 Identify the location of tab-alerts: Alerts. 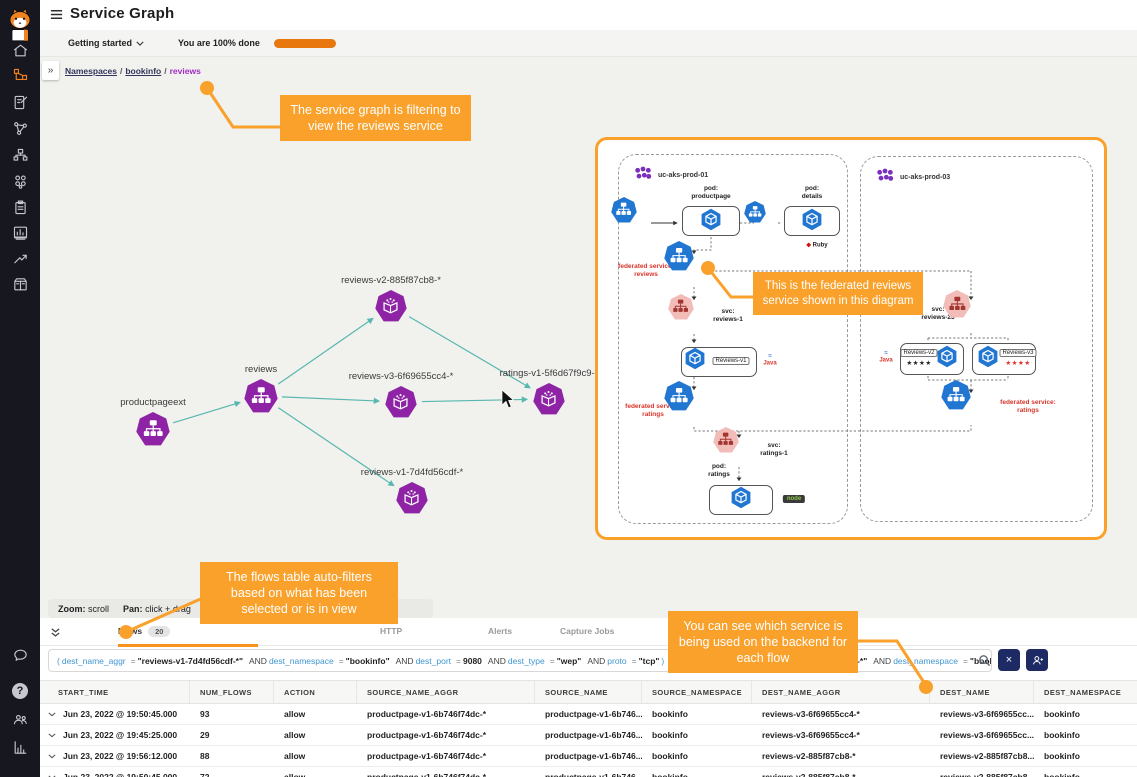
(500, 631).